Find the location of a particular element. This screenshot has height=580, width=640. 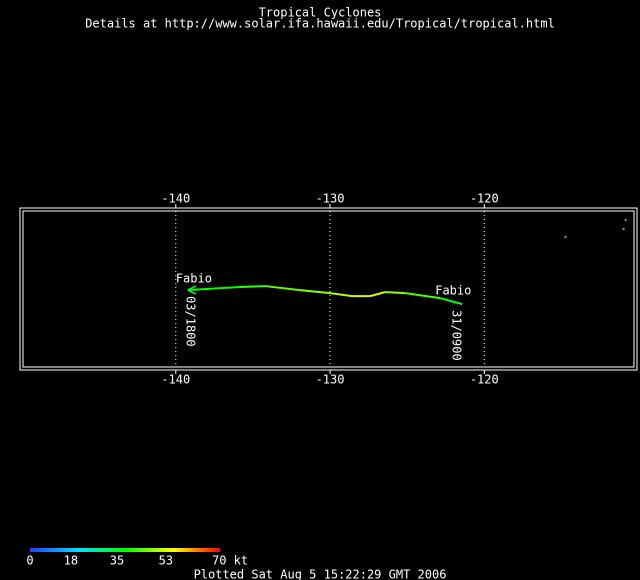

track-arrowhead is located at coordinates (192, 290).